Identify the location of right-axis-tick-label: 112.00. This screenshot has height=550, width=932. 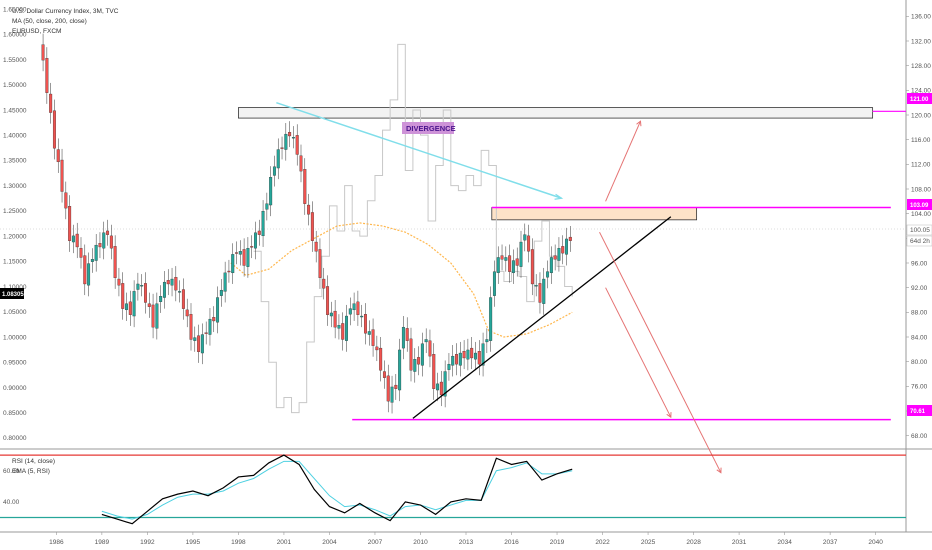
(921, 165).